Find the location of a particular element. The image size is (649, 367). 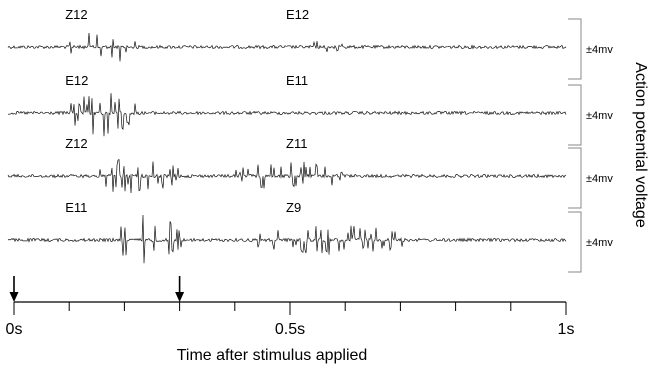

x-tick-label-2: 0.5s is located at coordinates (290, 329).